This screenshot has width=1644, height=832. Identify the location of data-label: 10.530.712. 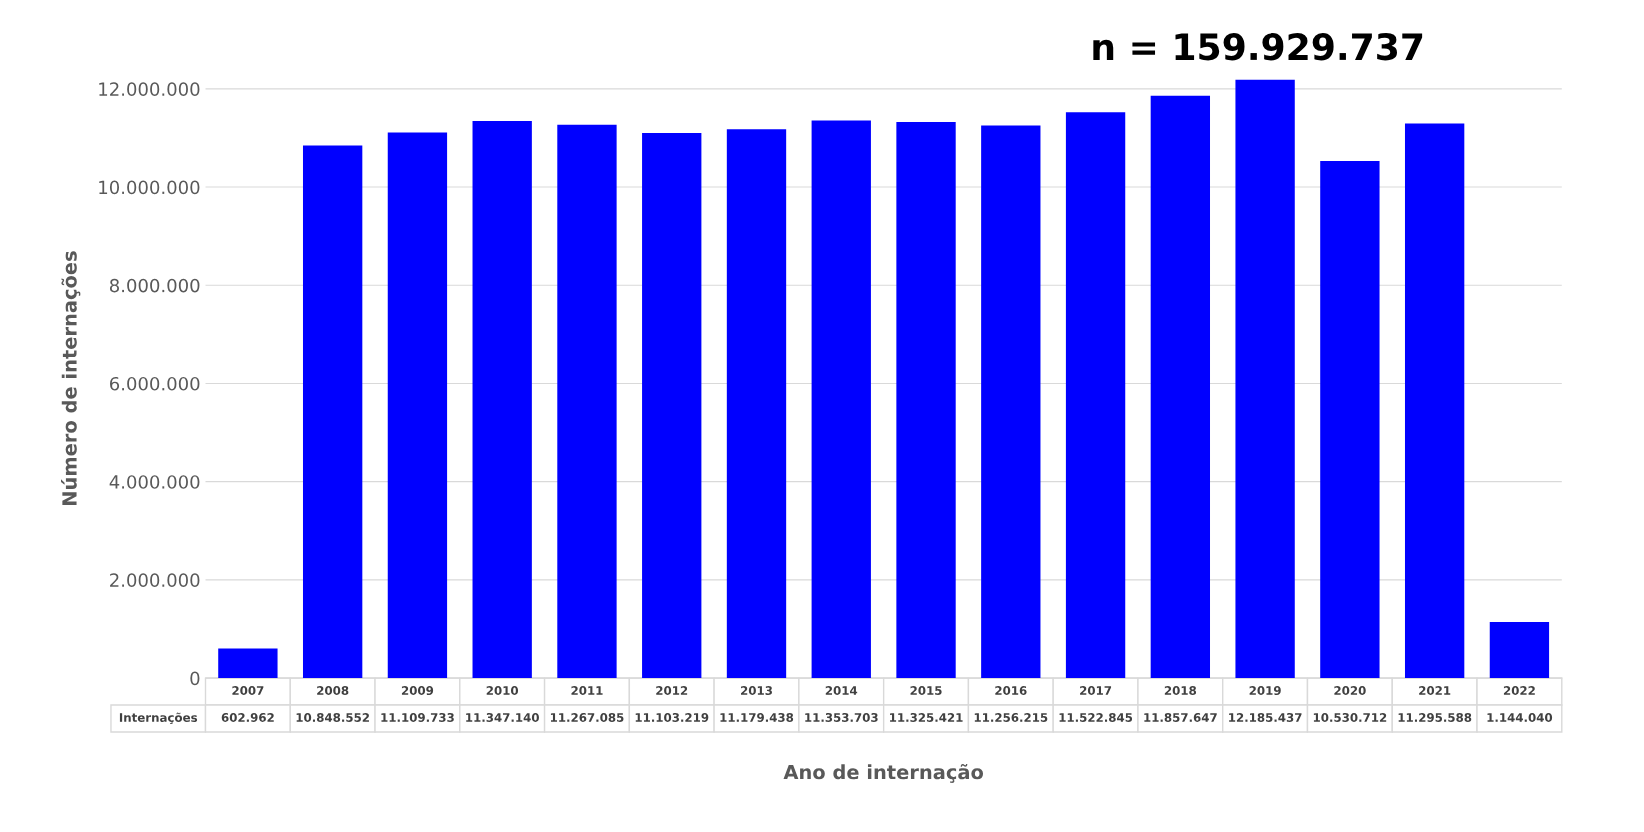
(1350, 717).